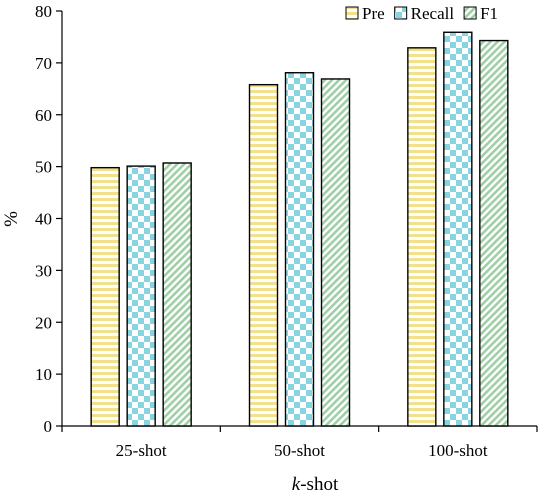 The width and height of the screenshot is (550, 497). Describe the element at coordinates (299, 450) in the screenshot. I see `x-tick-label: 50-shot` at that location.